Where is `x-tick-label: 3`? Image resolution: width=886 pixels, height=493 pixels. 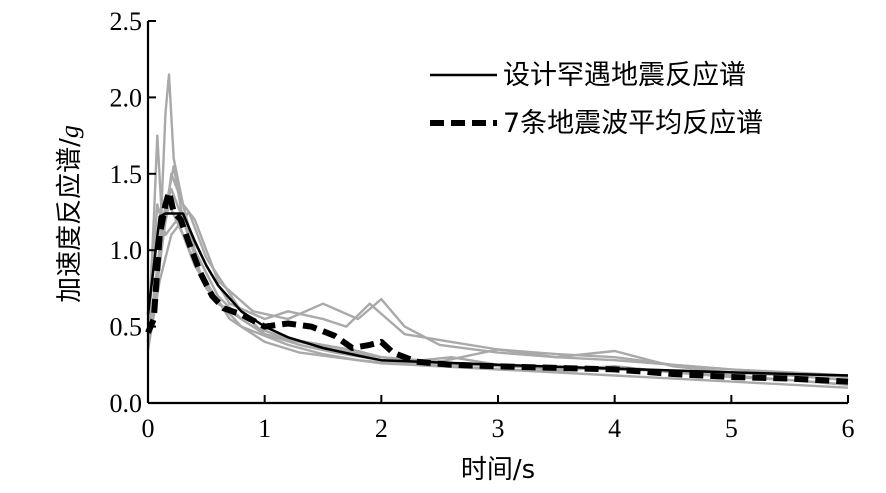
x-tick-label: 3 is located at coordinates (498, 428).